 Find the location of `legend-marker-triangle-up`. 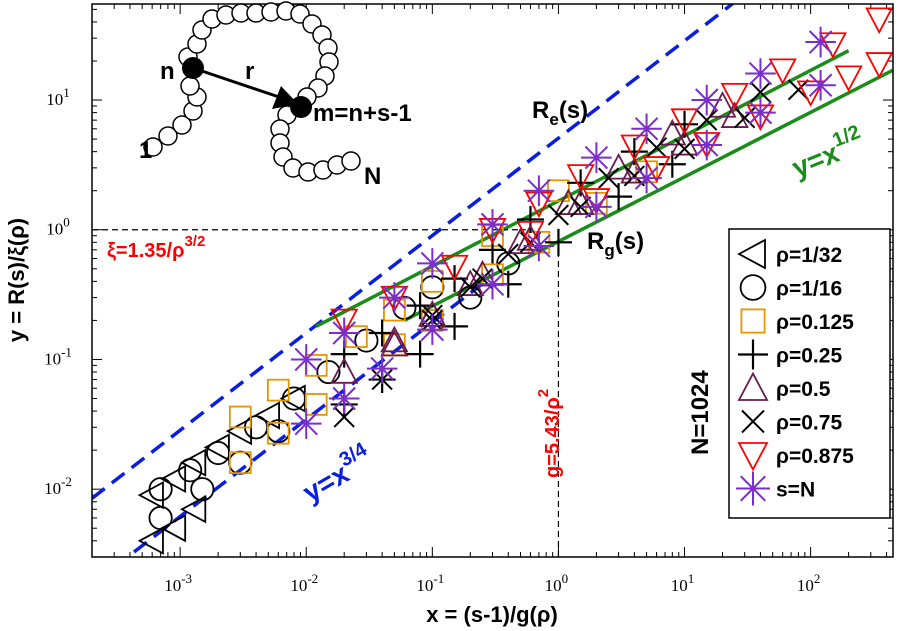

legend-marker-triangle-up is located at coordinates (753, 386).